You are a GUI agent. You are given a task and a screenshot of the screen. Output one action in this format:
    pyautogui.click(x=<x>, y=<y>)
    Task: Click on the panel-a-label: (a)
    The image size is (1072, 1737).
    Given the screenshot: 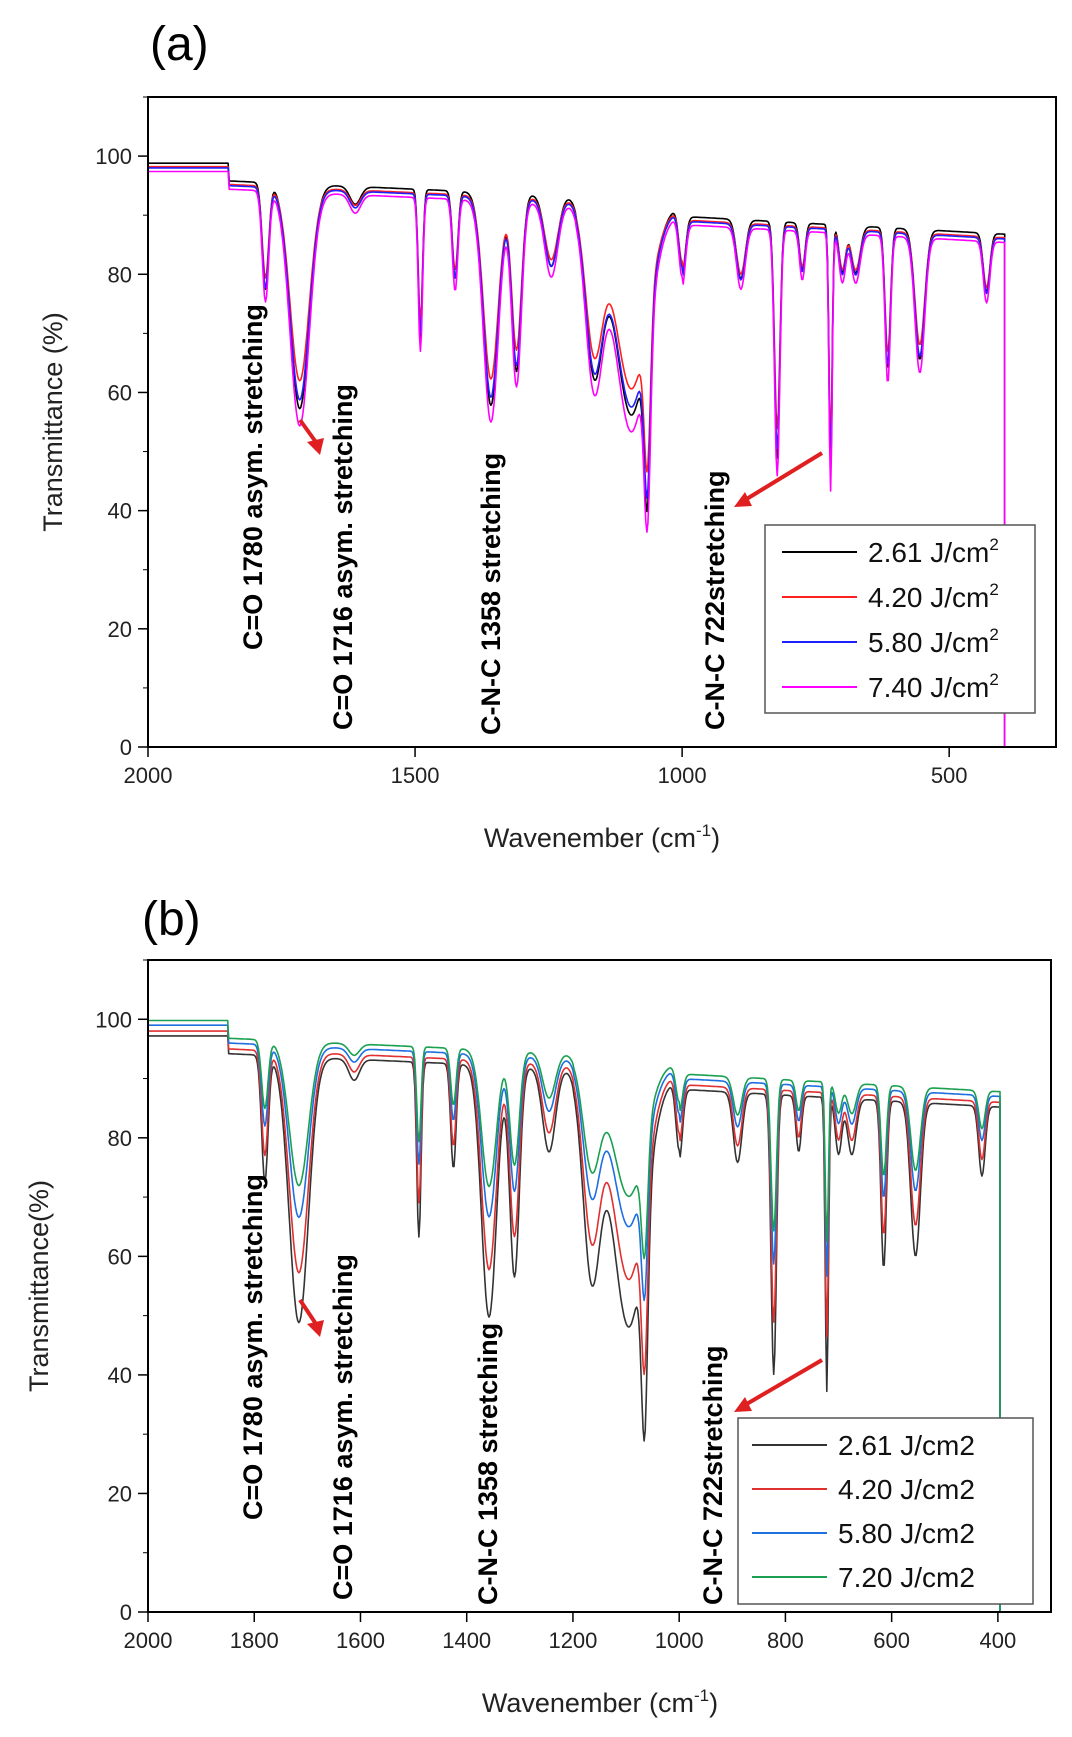 What is the action you would take?
    pyautogui.click(x=179, y=44)
    